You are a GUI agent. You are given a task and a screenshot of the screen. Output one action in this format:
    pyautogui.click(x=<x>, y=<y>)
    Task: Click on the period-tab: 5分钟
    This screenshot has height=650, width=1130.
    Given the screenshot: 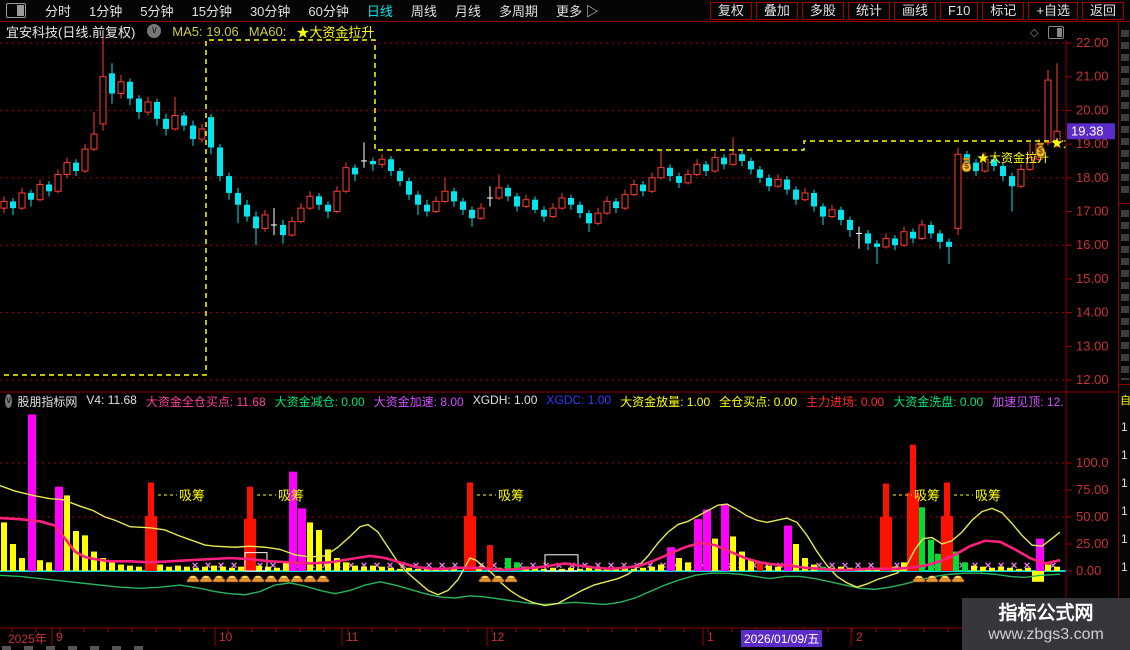 What is the action you would take?
    pyautogui.click(x=157, y=11)
    